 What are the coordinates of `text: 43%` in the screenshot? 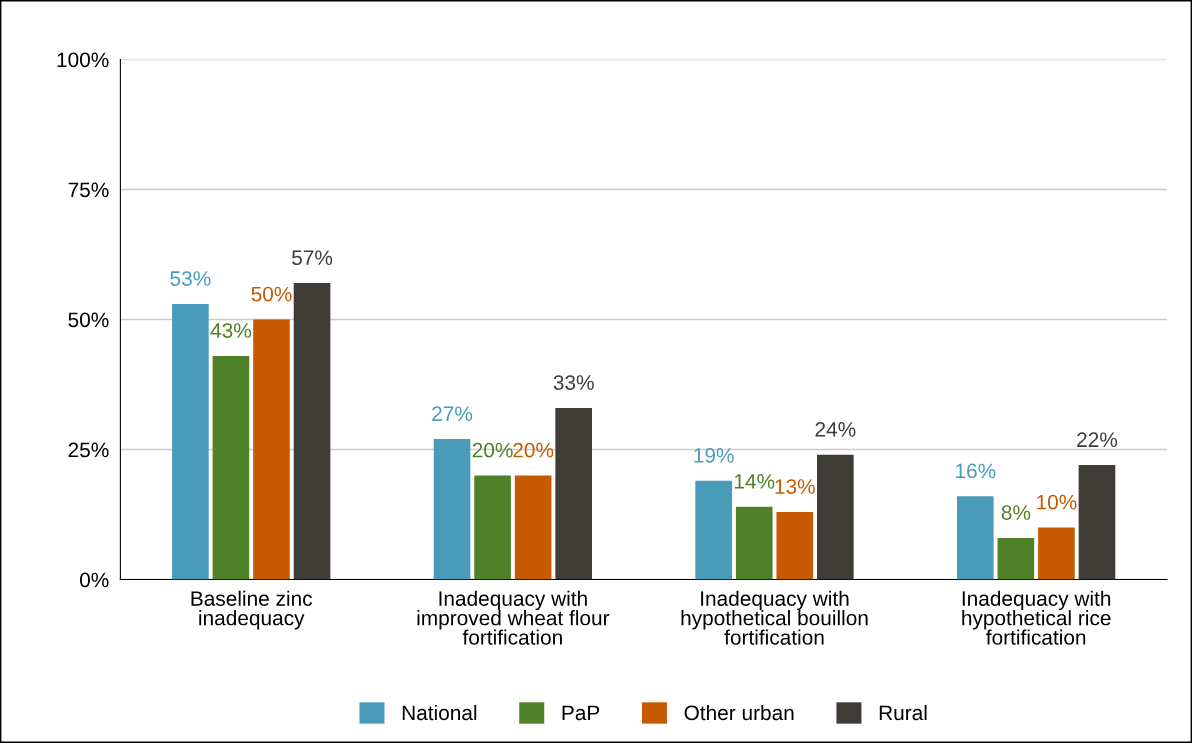 It's located at (231, 330).